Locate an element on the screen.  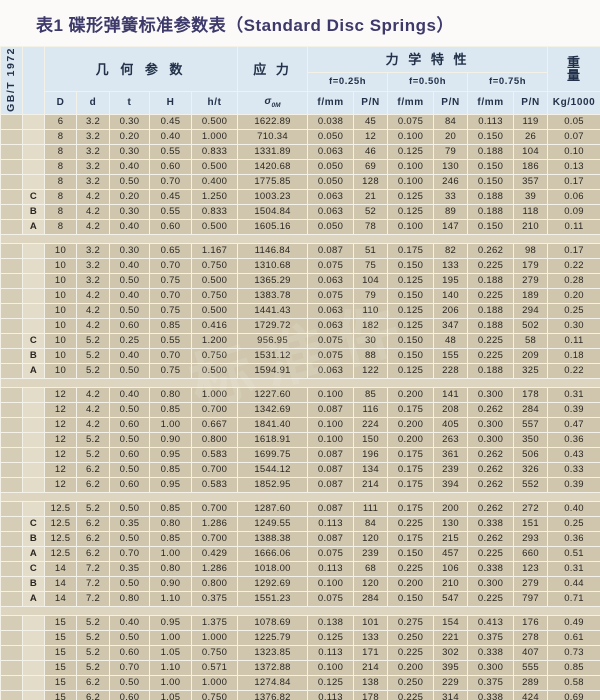
cell-force-p-75h: 178 is located at coordinates (531, 394).